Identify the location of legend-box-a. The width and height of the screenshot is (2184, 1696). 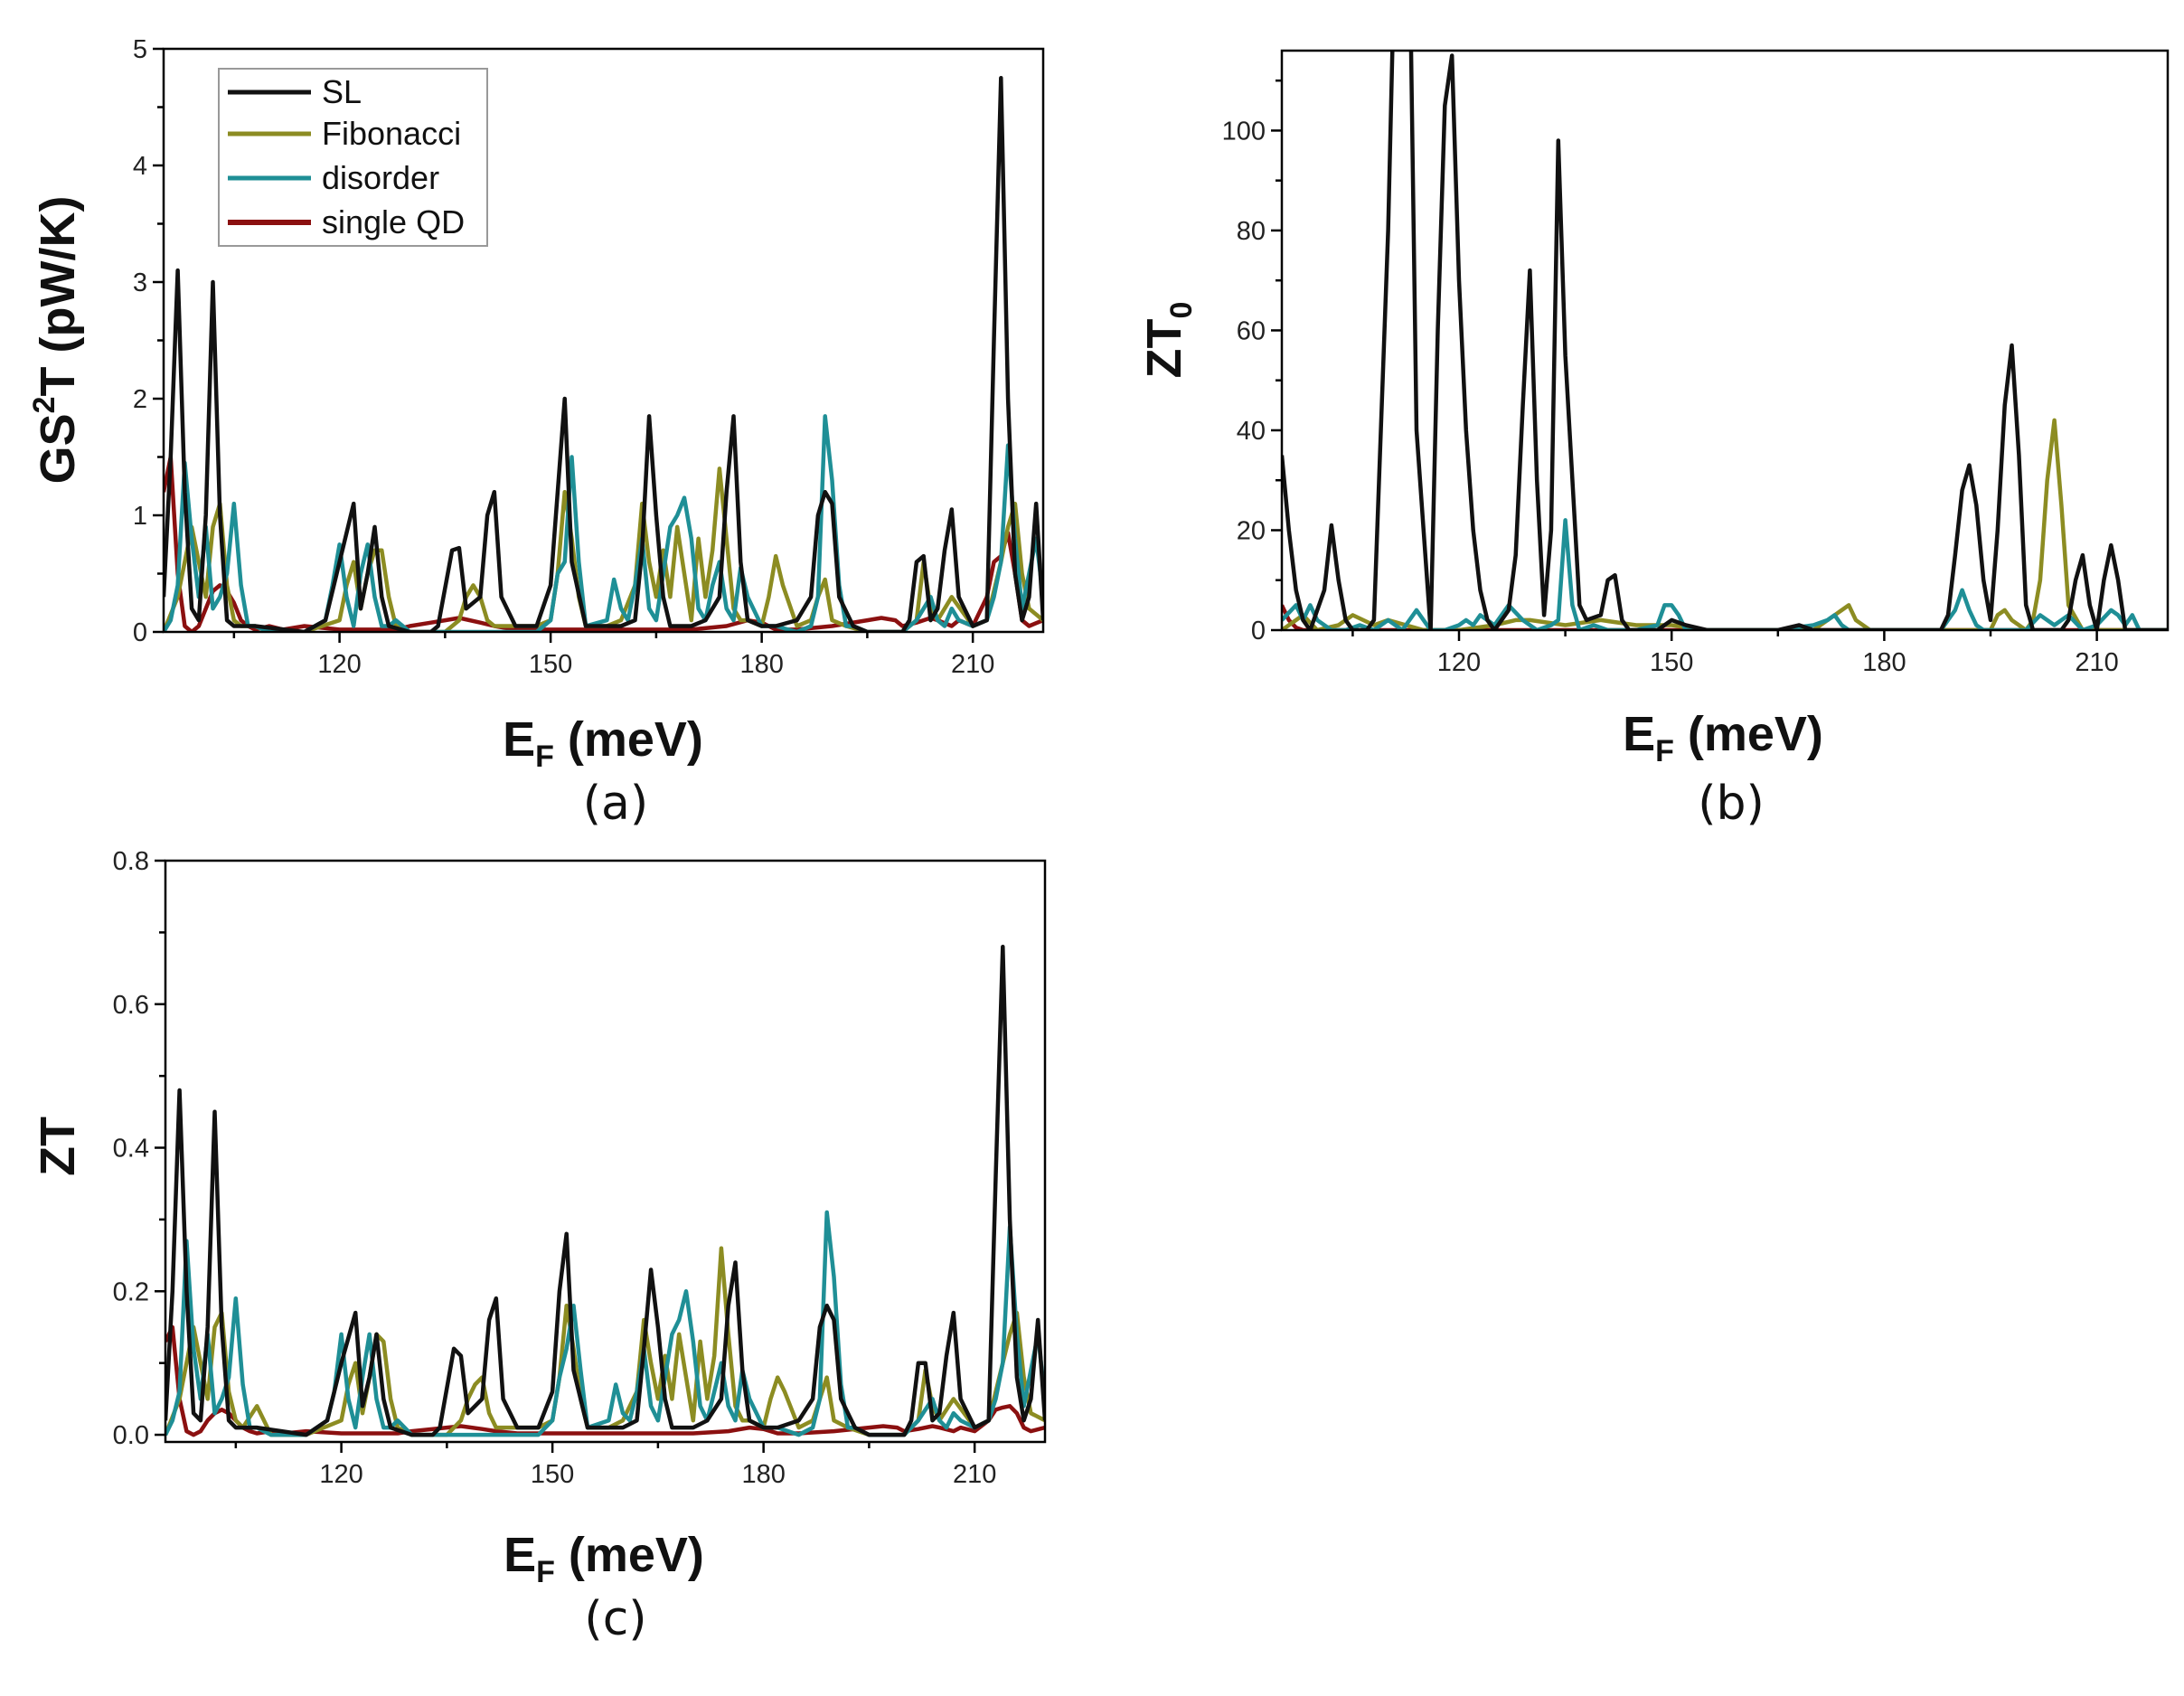
(353, 157).